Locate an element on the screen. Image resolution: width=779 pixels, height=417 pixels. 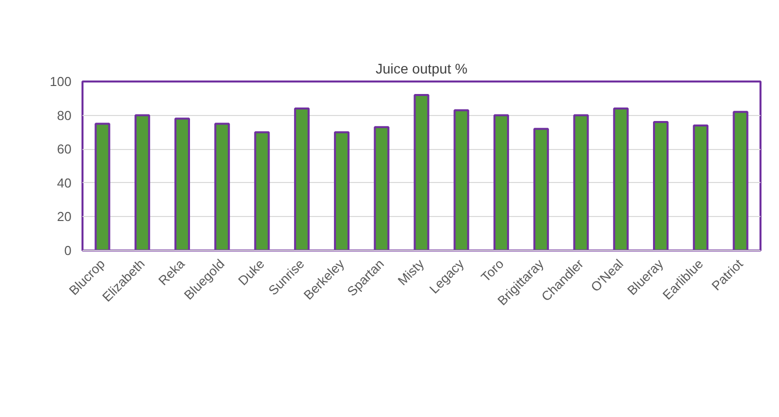
y-tick-label: 80 is located at coordinates (64, 115).